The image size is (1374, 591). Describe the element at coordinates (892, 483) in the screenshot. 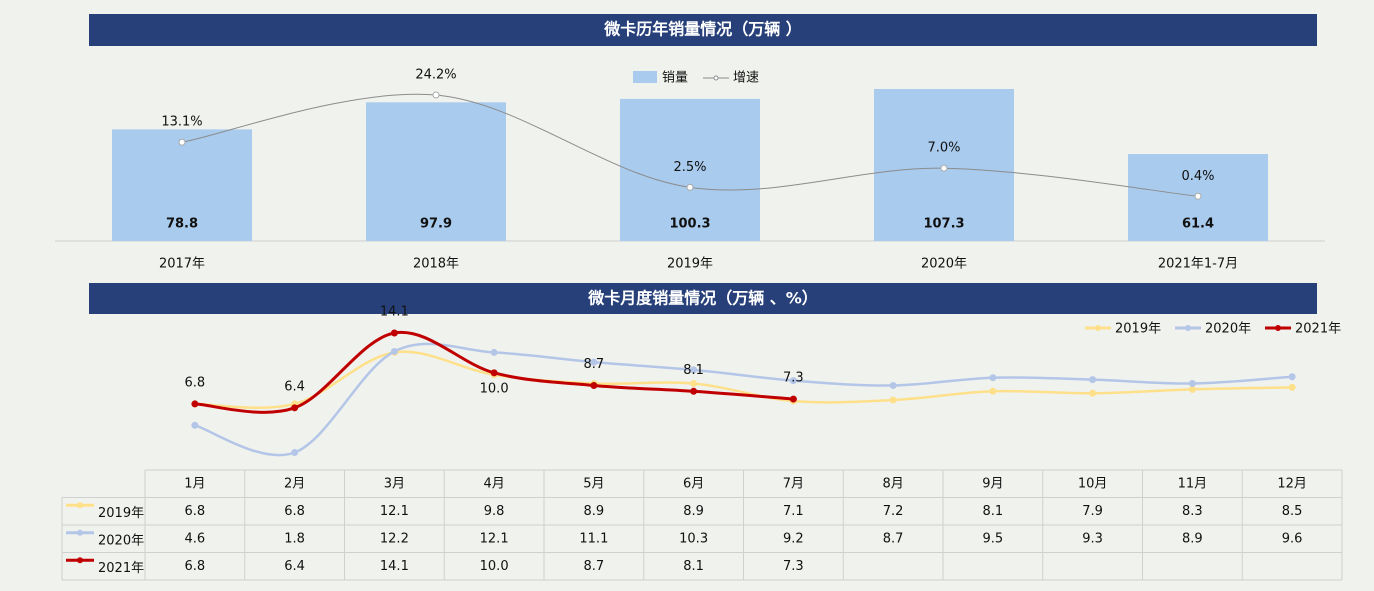

I see `table-header: 8月` at that location.